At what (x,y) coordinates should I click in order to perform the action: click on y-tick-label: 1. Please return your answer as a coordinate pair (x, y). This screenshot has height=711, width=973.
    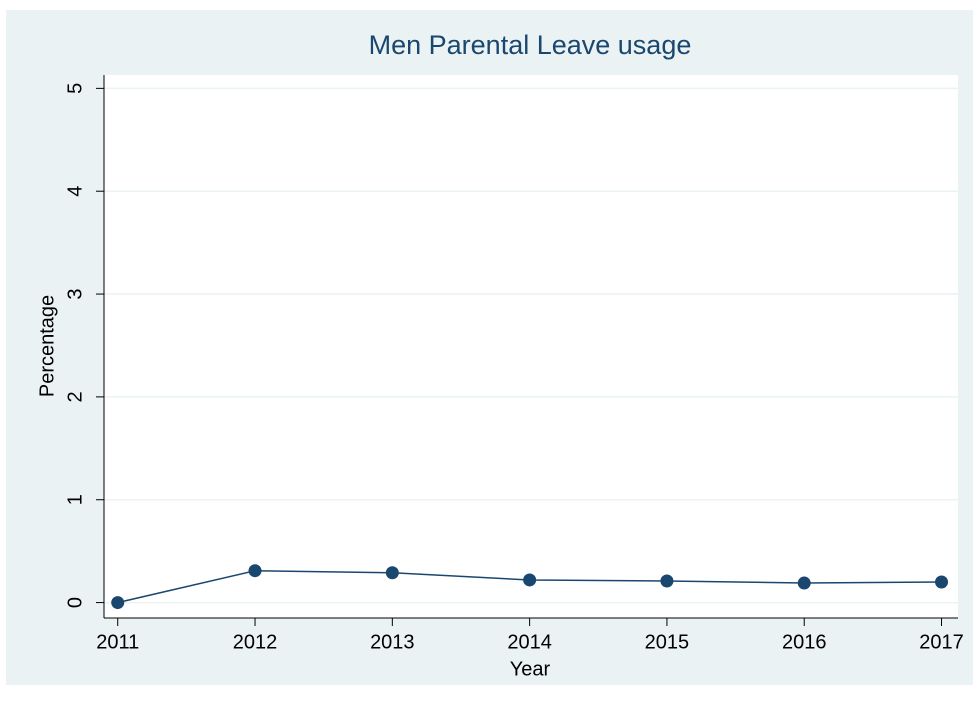
    Looking at the image, I should click on (75, 499).